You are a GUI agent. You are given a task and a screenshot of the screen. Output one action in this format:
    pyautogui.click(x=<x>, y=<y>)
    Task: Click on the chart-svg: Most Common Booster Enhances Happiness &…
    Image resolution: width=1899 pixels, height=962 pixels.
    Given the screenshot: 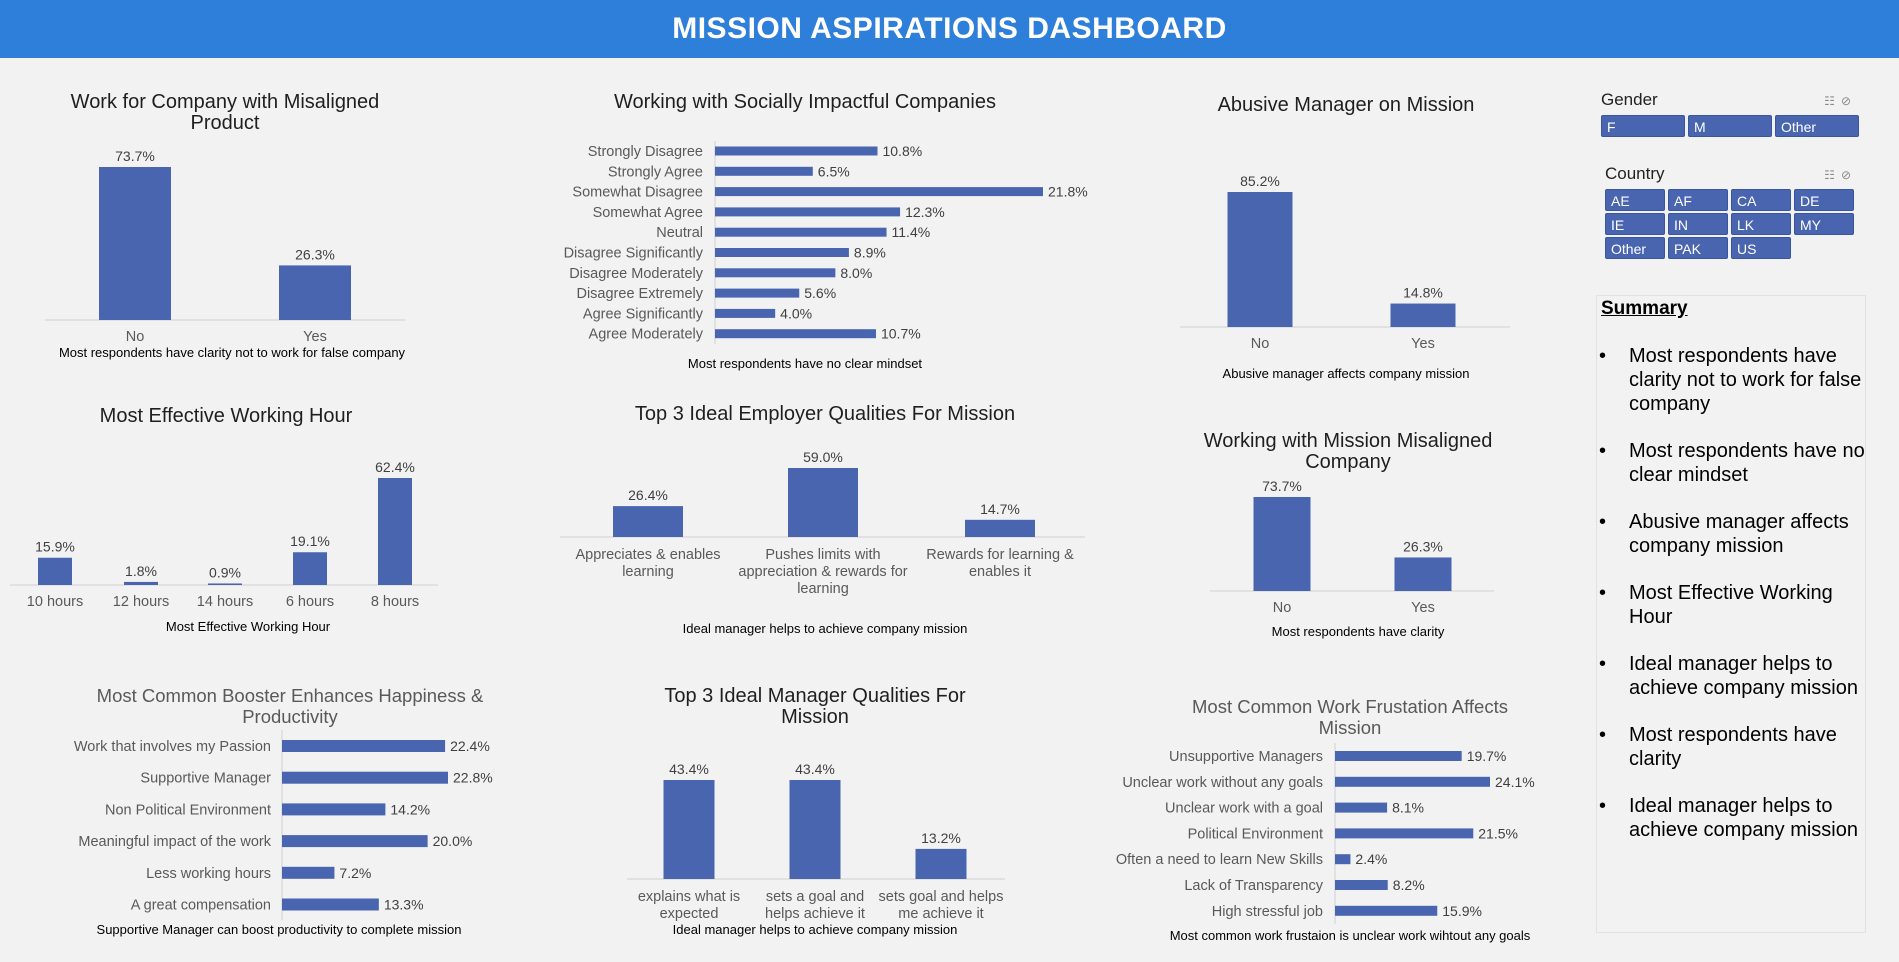 What is the action you would take?
    pyautogui.click(x=283, y=811)
    